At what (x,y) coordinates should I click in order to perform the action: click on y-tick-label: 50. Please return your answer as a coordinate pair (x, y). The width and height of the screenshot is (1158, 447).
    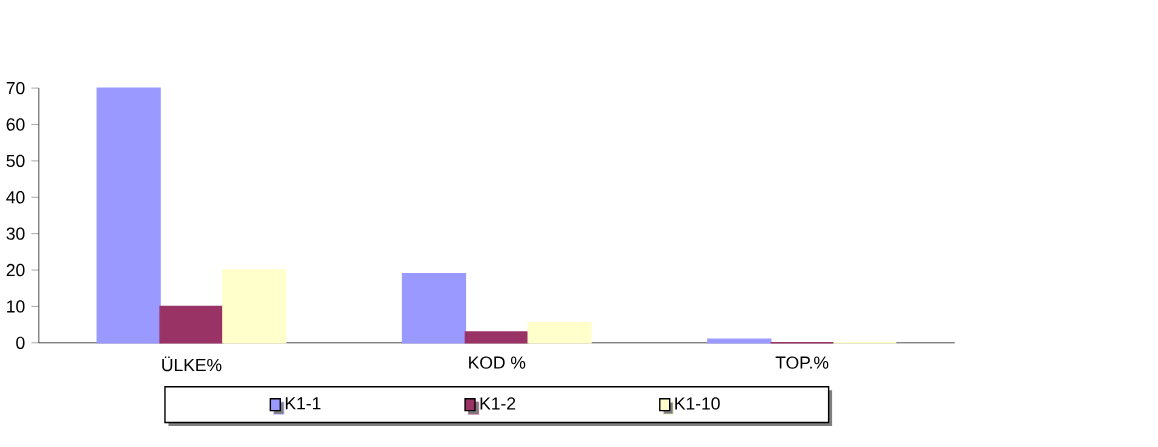
    Looking at the image, I should click on (15, 160).